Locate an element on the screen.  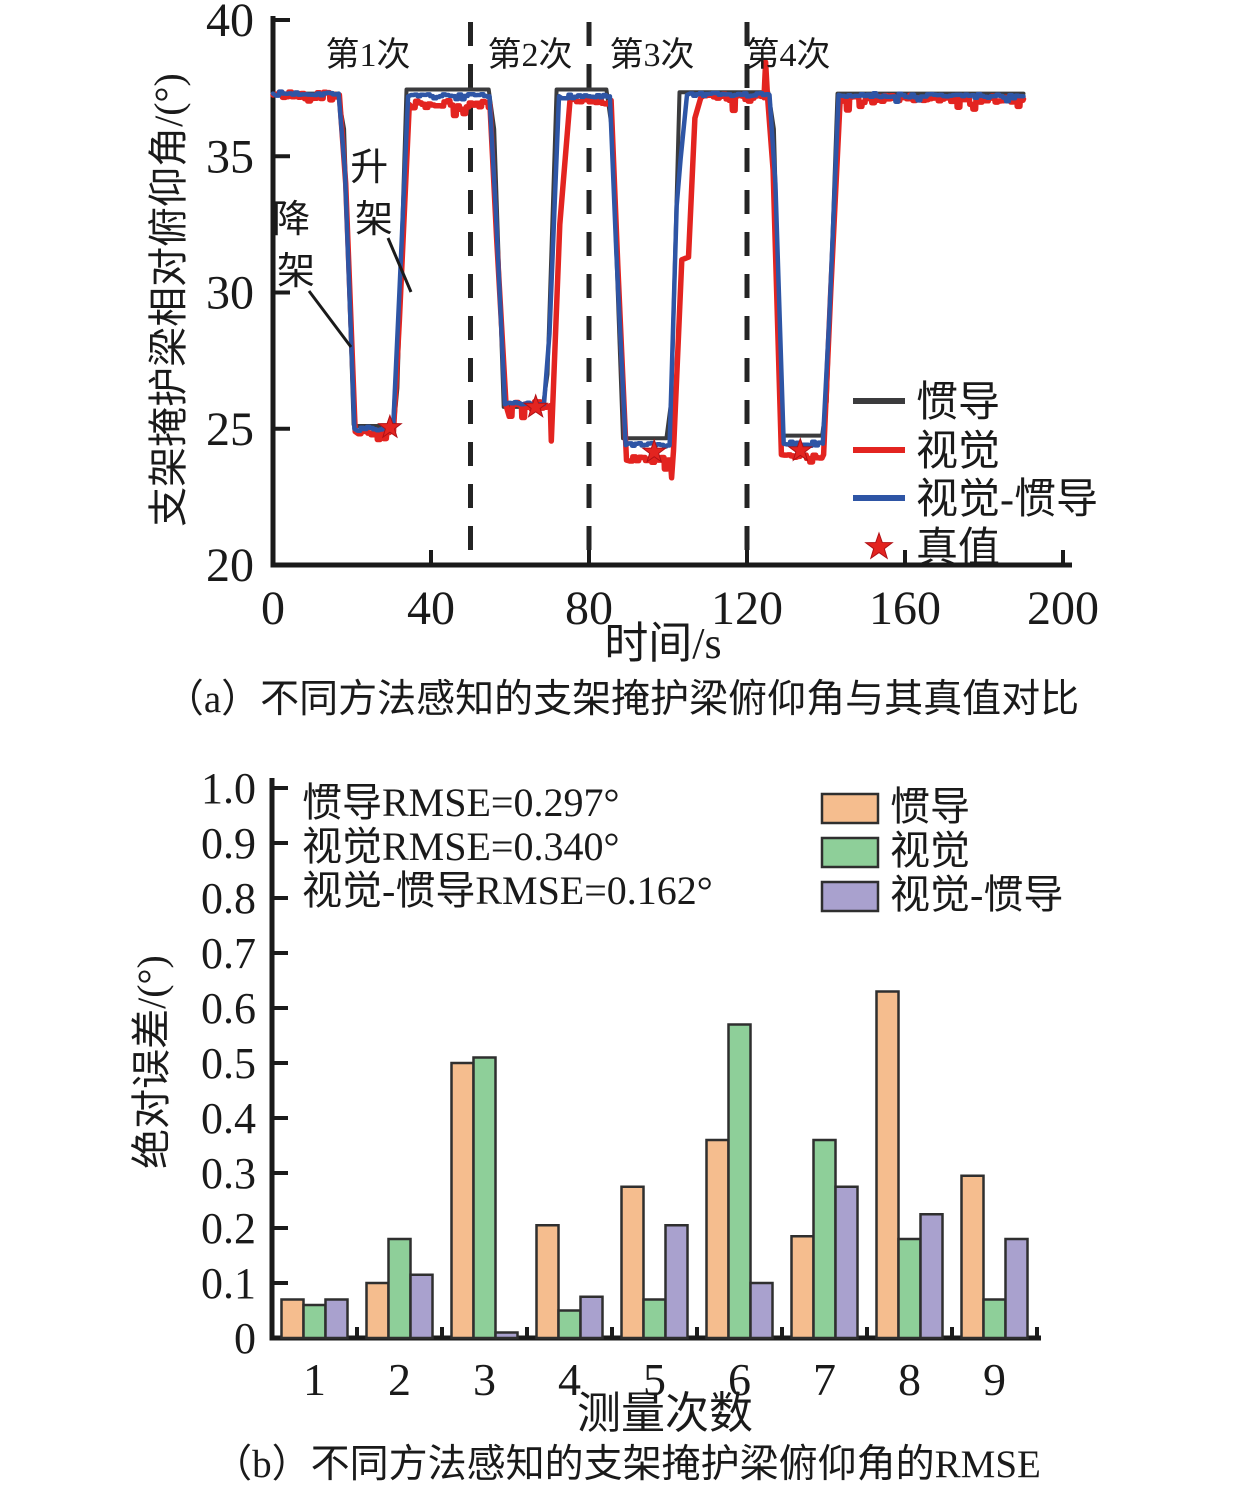
x-category-label: 8 is located at coordinates (909, 1379).